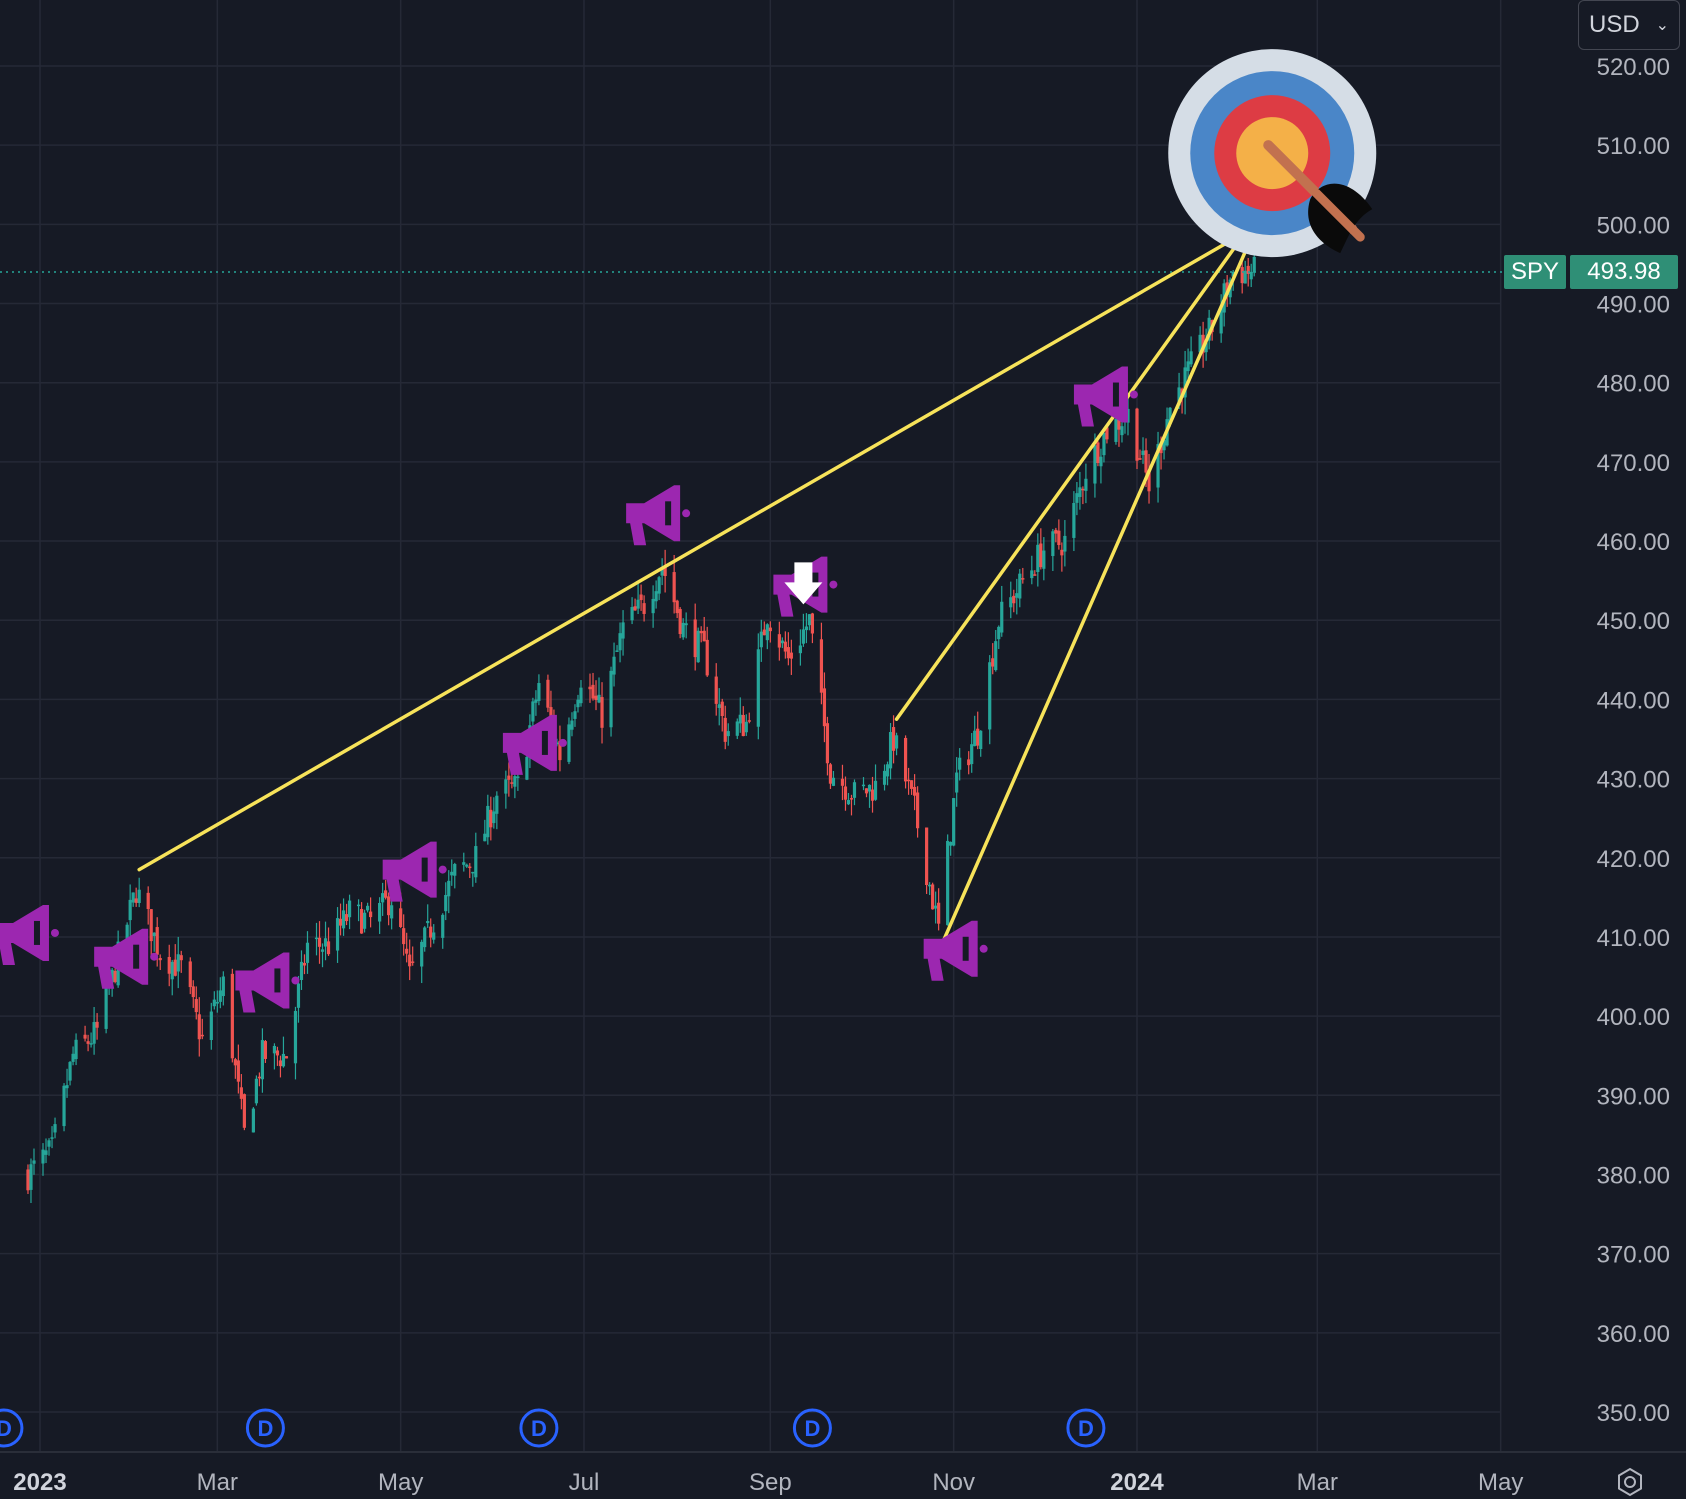 Image resolution: width=1686 pixels, height=1499 pixels. I want to click on settings-gear-icon, so click(1630, 1482).